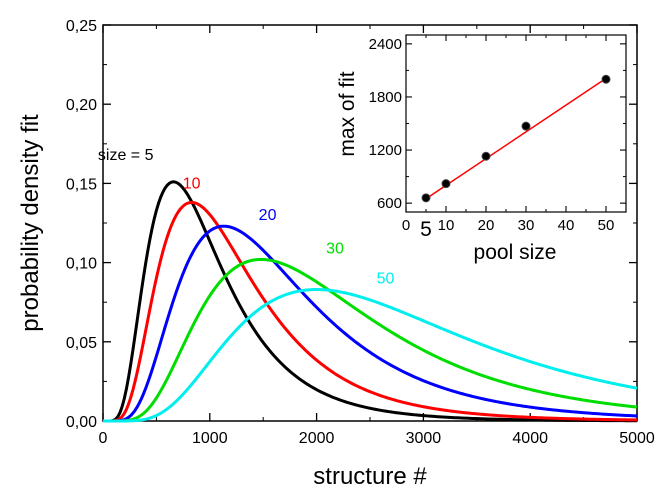 This screenshot has width=660, height=495. What do you see at coordinates (81, 264) in the screenshot?
I see `main-y-tick-label: 0,10` at bounding box center [81, 264].